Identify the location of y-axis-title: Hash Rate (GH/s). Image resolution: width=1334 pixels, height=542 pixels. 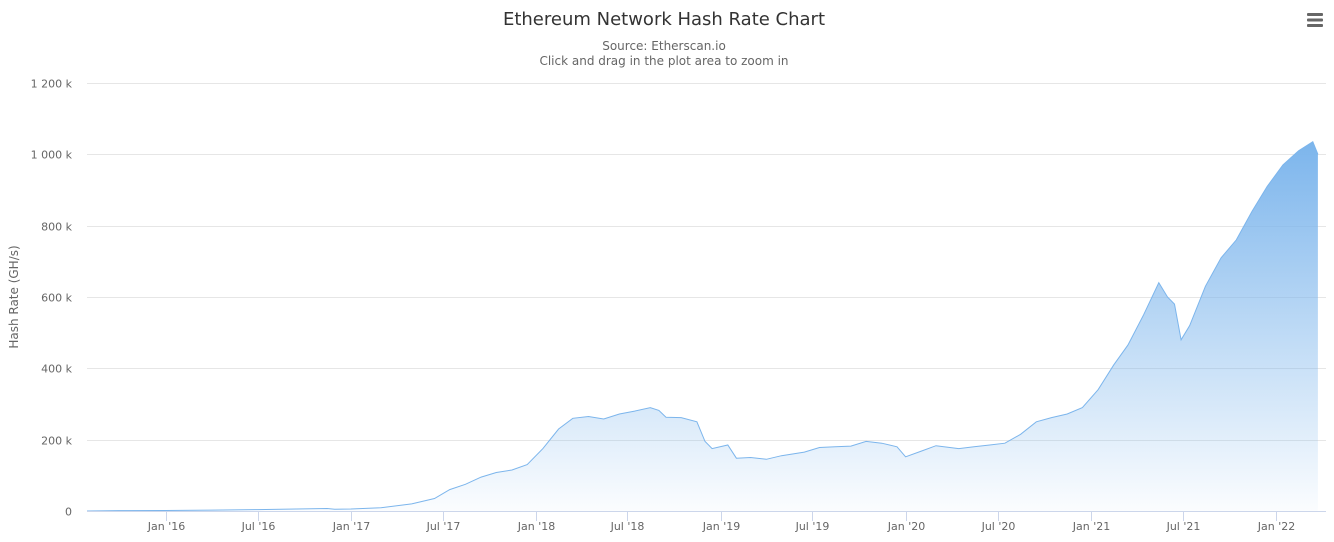
(14, 296).